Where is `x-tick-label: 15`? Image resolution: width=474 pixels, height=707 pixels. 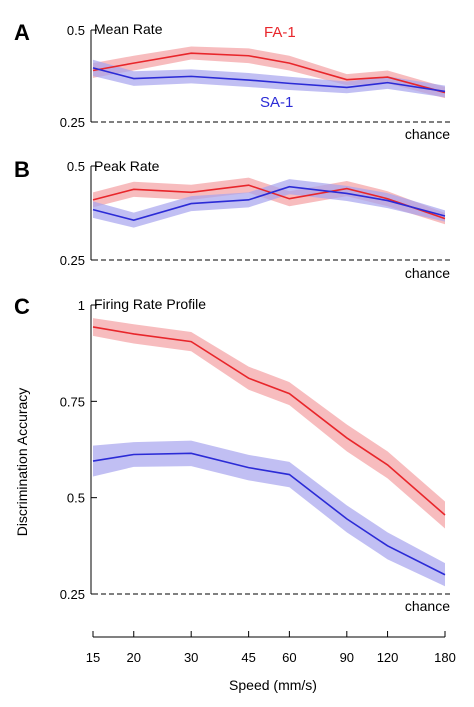 x-tick-label: 15 is located at coordinates (93, 657).